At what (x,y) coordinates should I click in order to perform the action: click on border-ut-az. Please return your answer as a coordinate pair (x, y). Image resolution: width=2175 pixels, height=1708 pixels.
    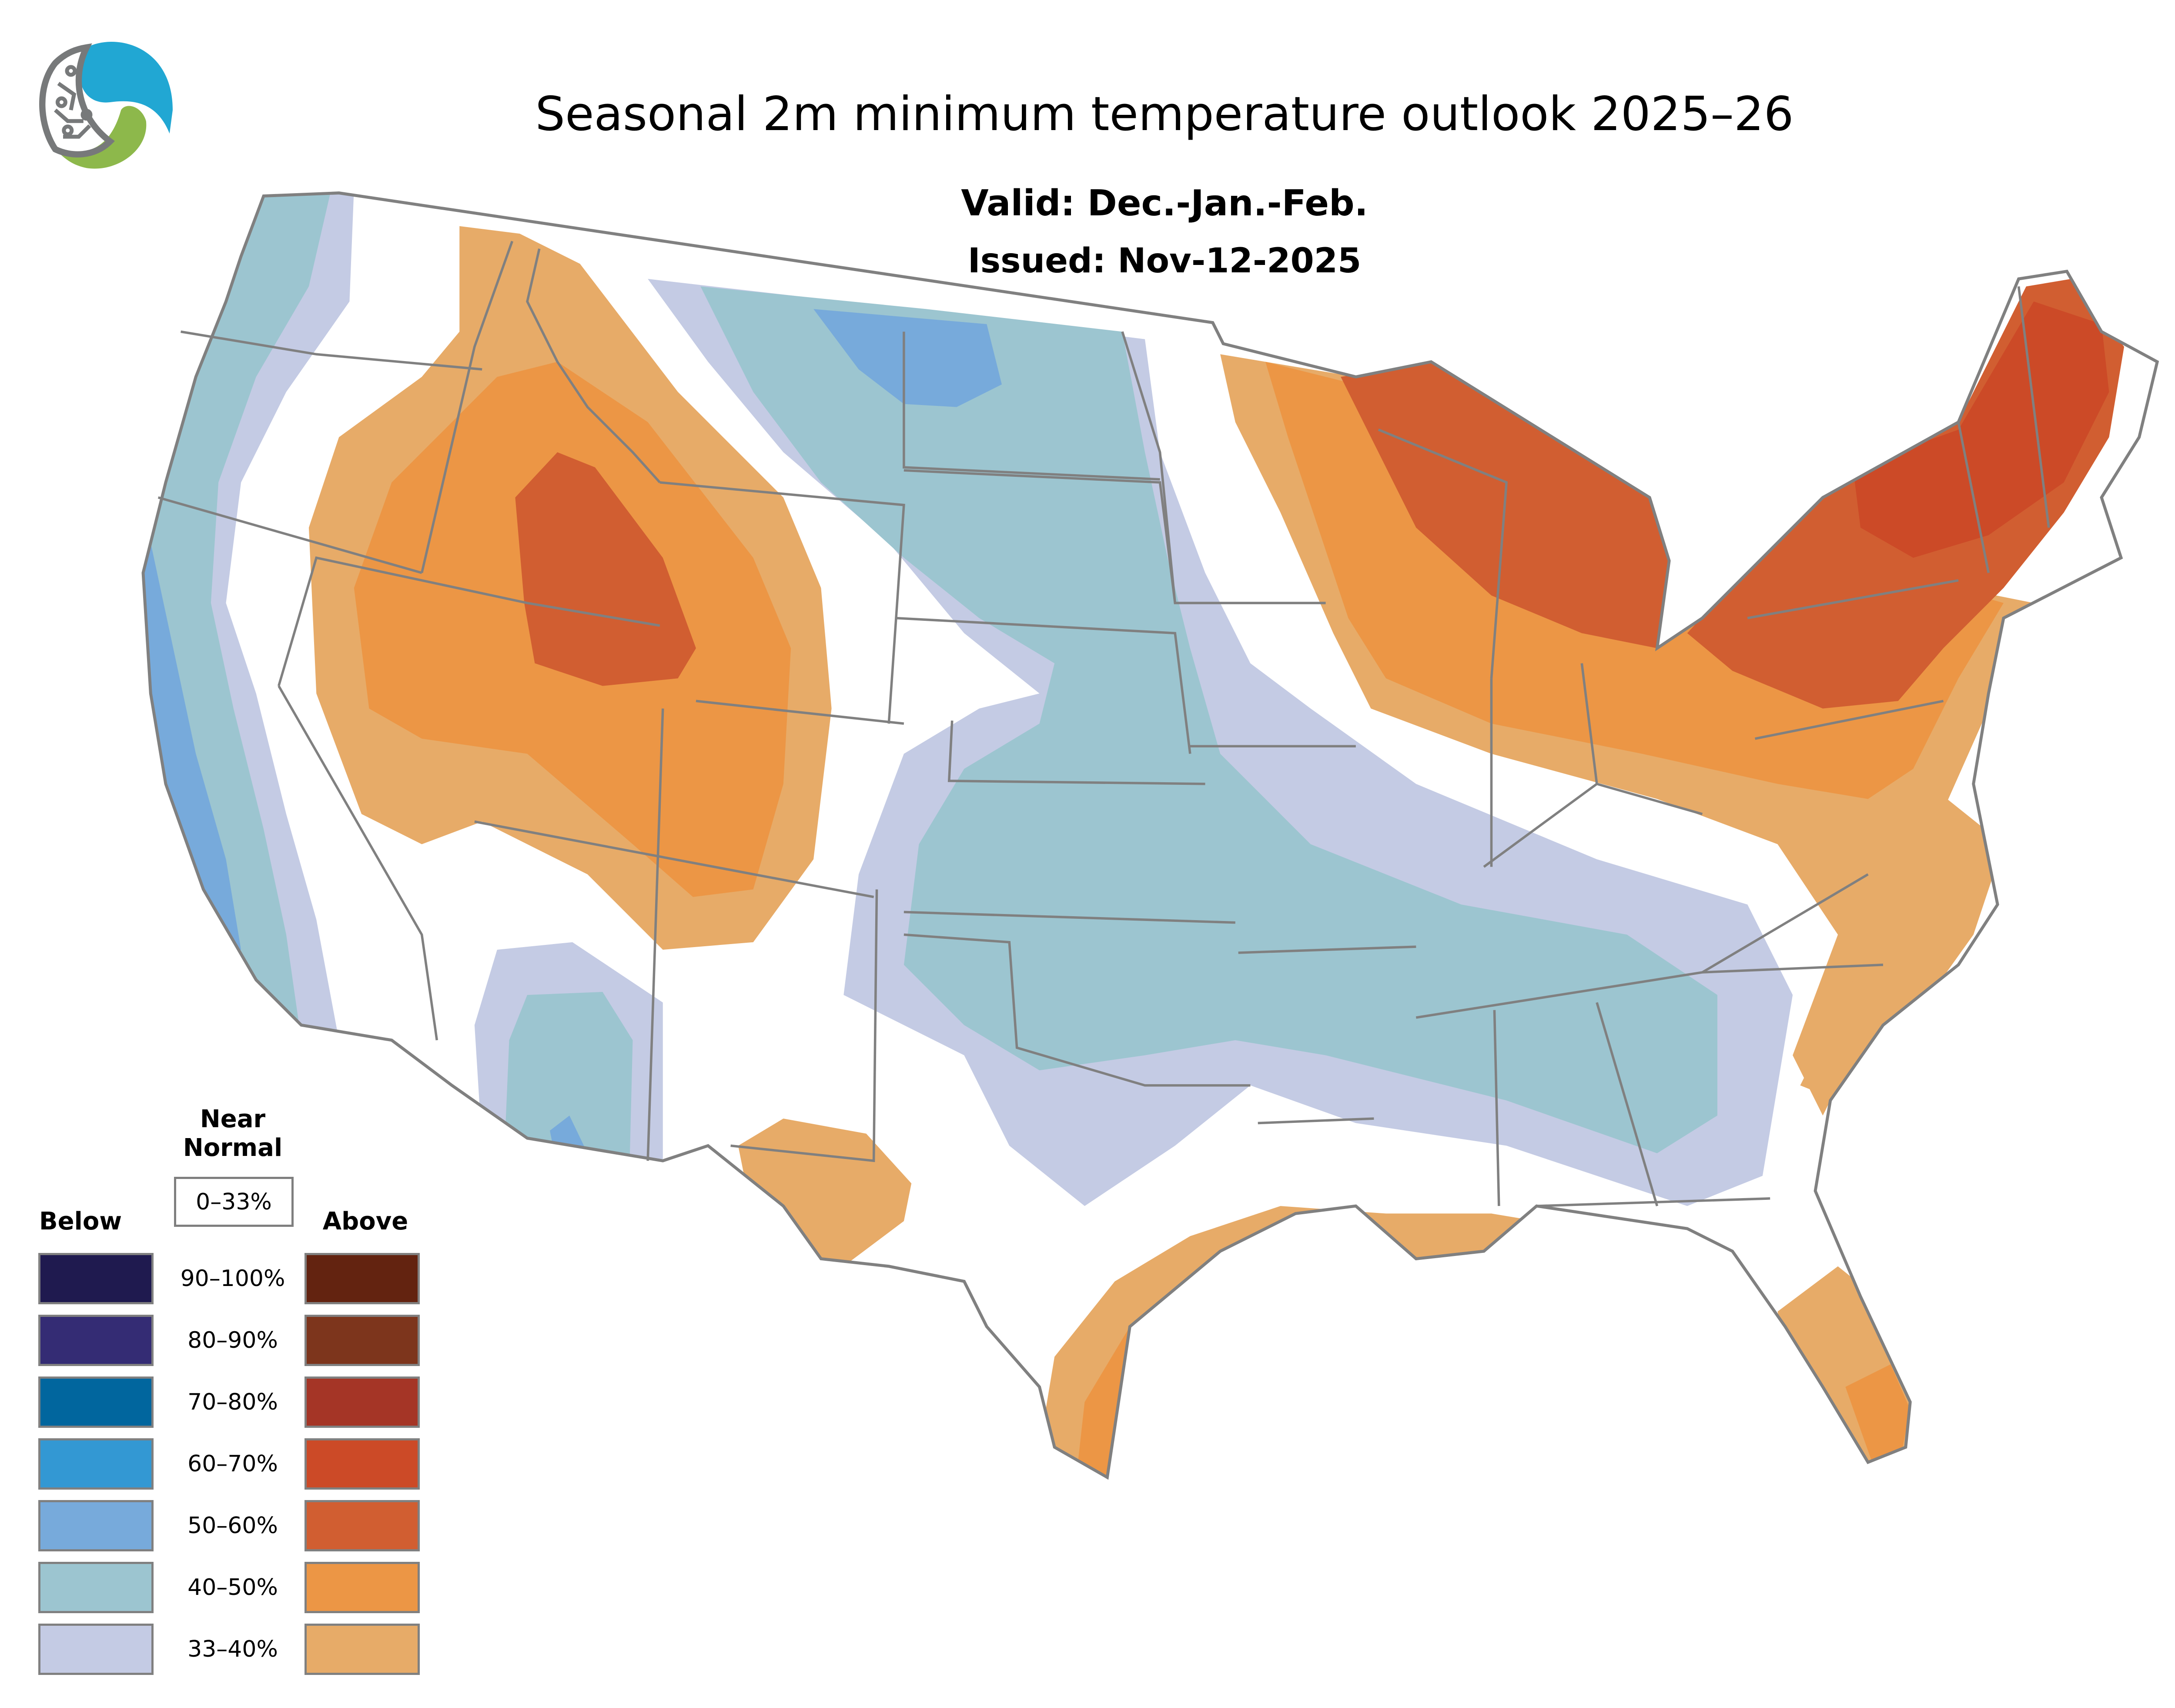
    Looking at the image, I should click on (674, 859).